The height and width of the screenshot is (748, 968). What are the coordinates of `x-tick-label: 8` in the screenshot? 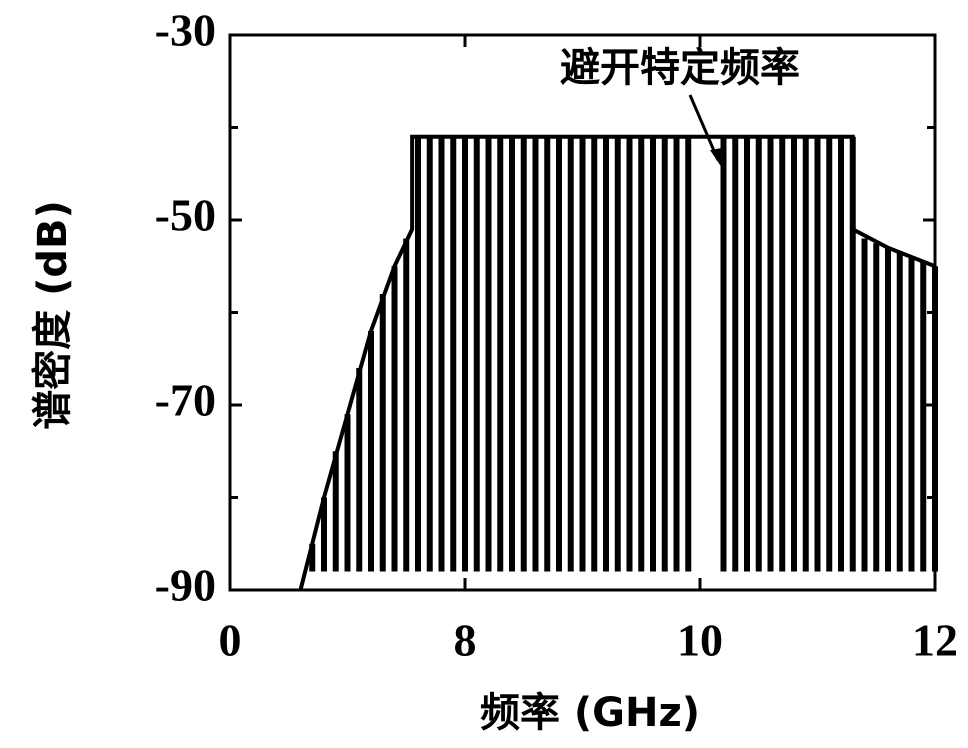 It's located at (465, 640).